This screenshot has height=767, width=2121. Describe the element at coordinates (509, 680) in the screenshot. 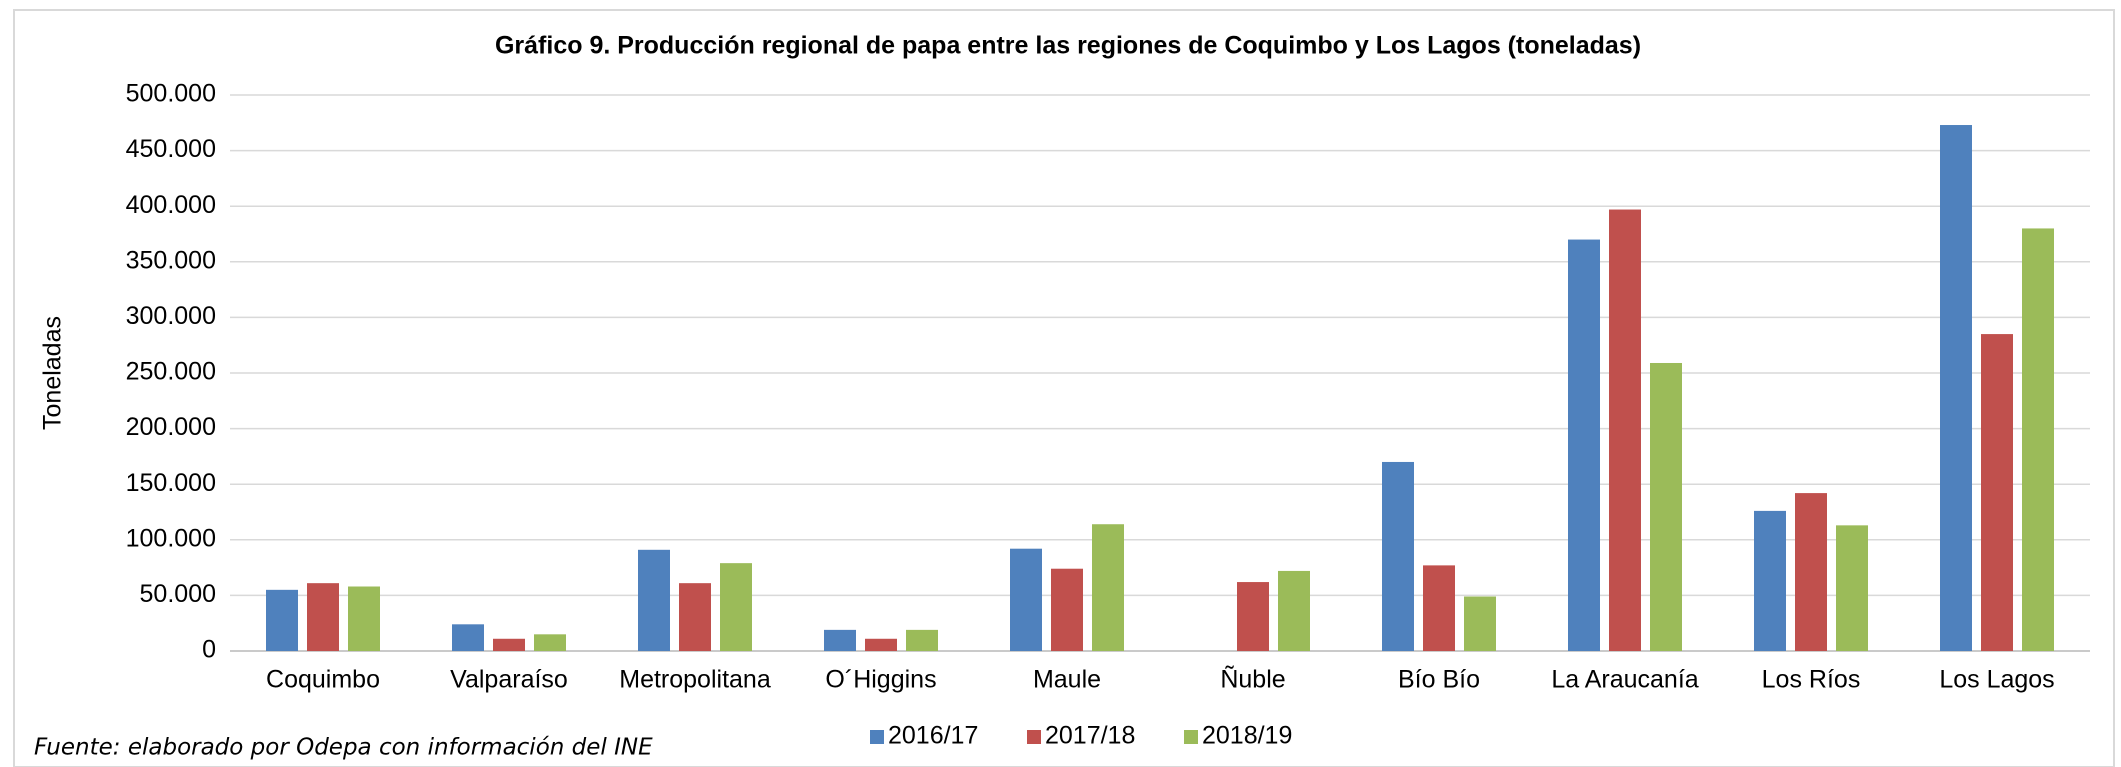

I see `x-tick-label: Valparaíso` at that location.